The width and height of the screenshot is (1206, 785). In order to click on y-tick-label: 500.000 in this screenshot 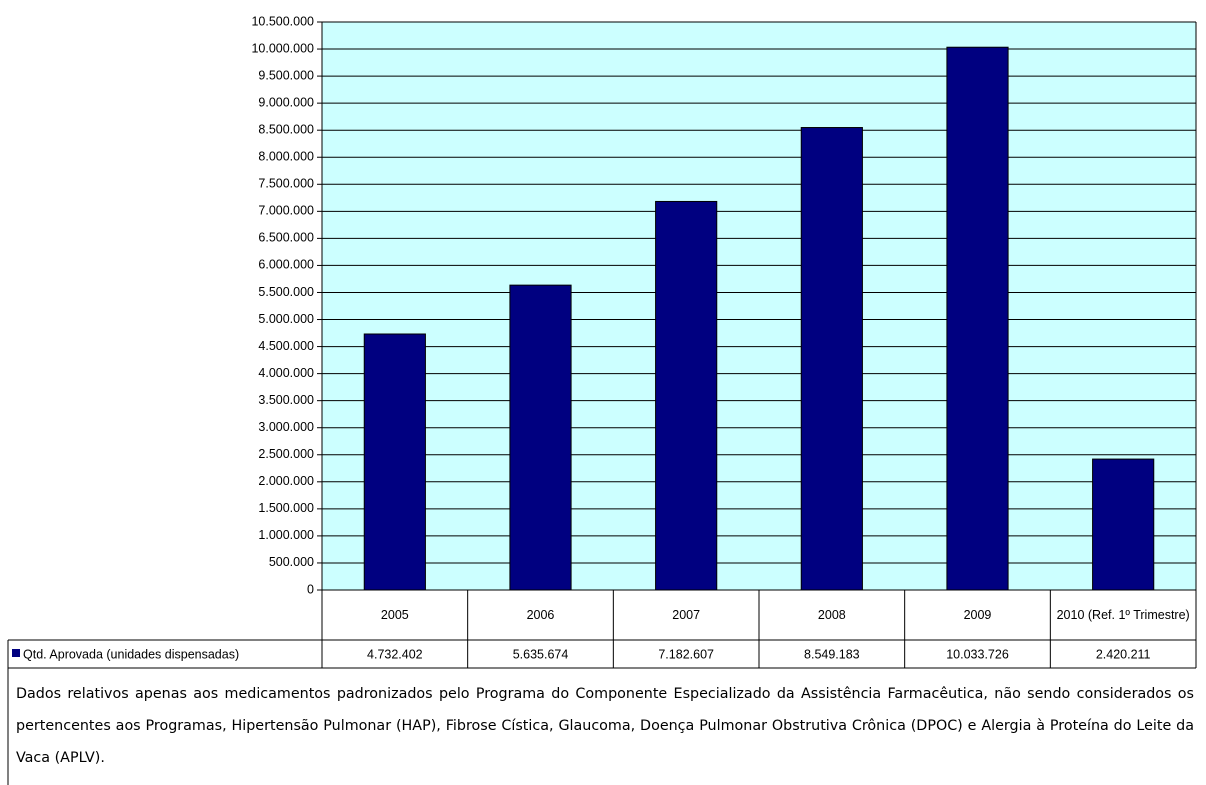, I will do `click(291, 562)`.